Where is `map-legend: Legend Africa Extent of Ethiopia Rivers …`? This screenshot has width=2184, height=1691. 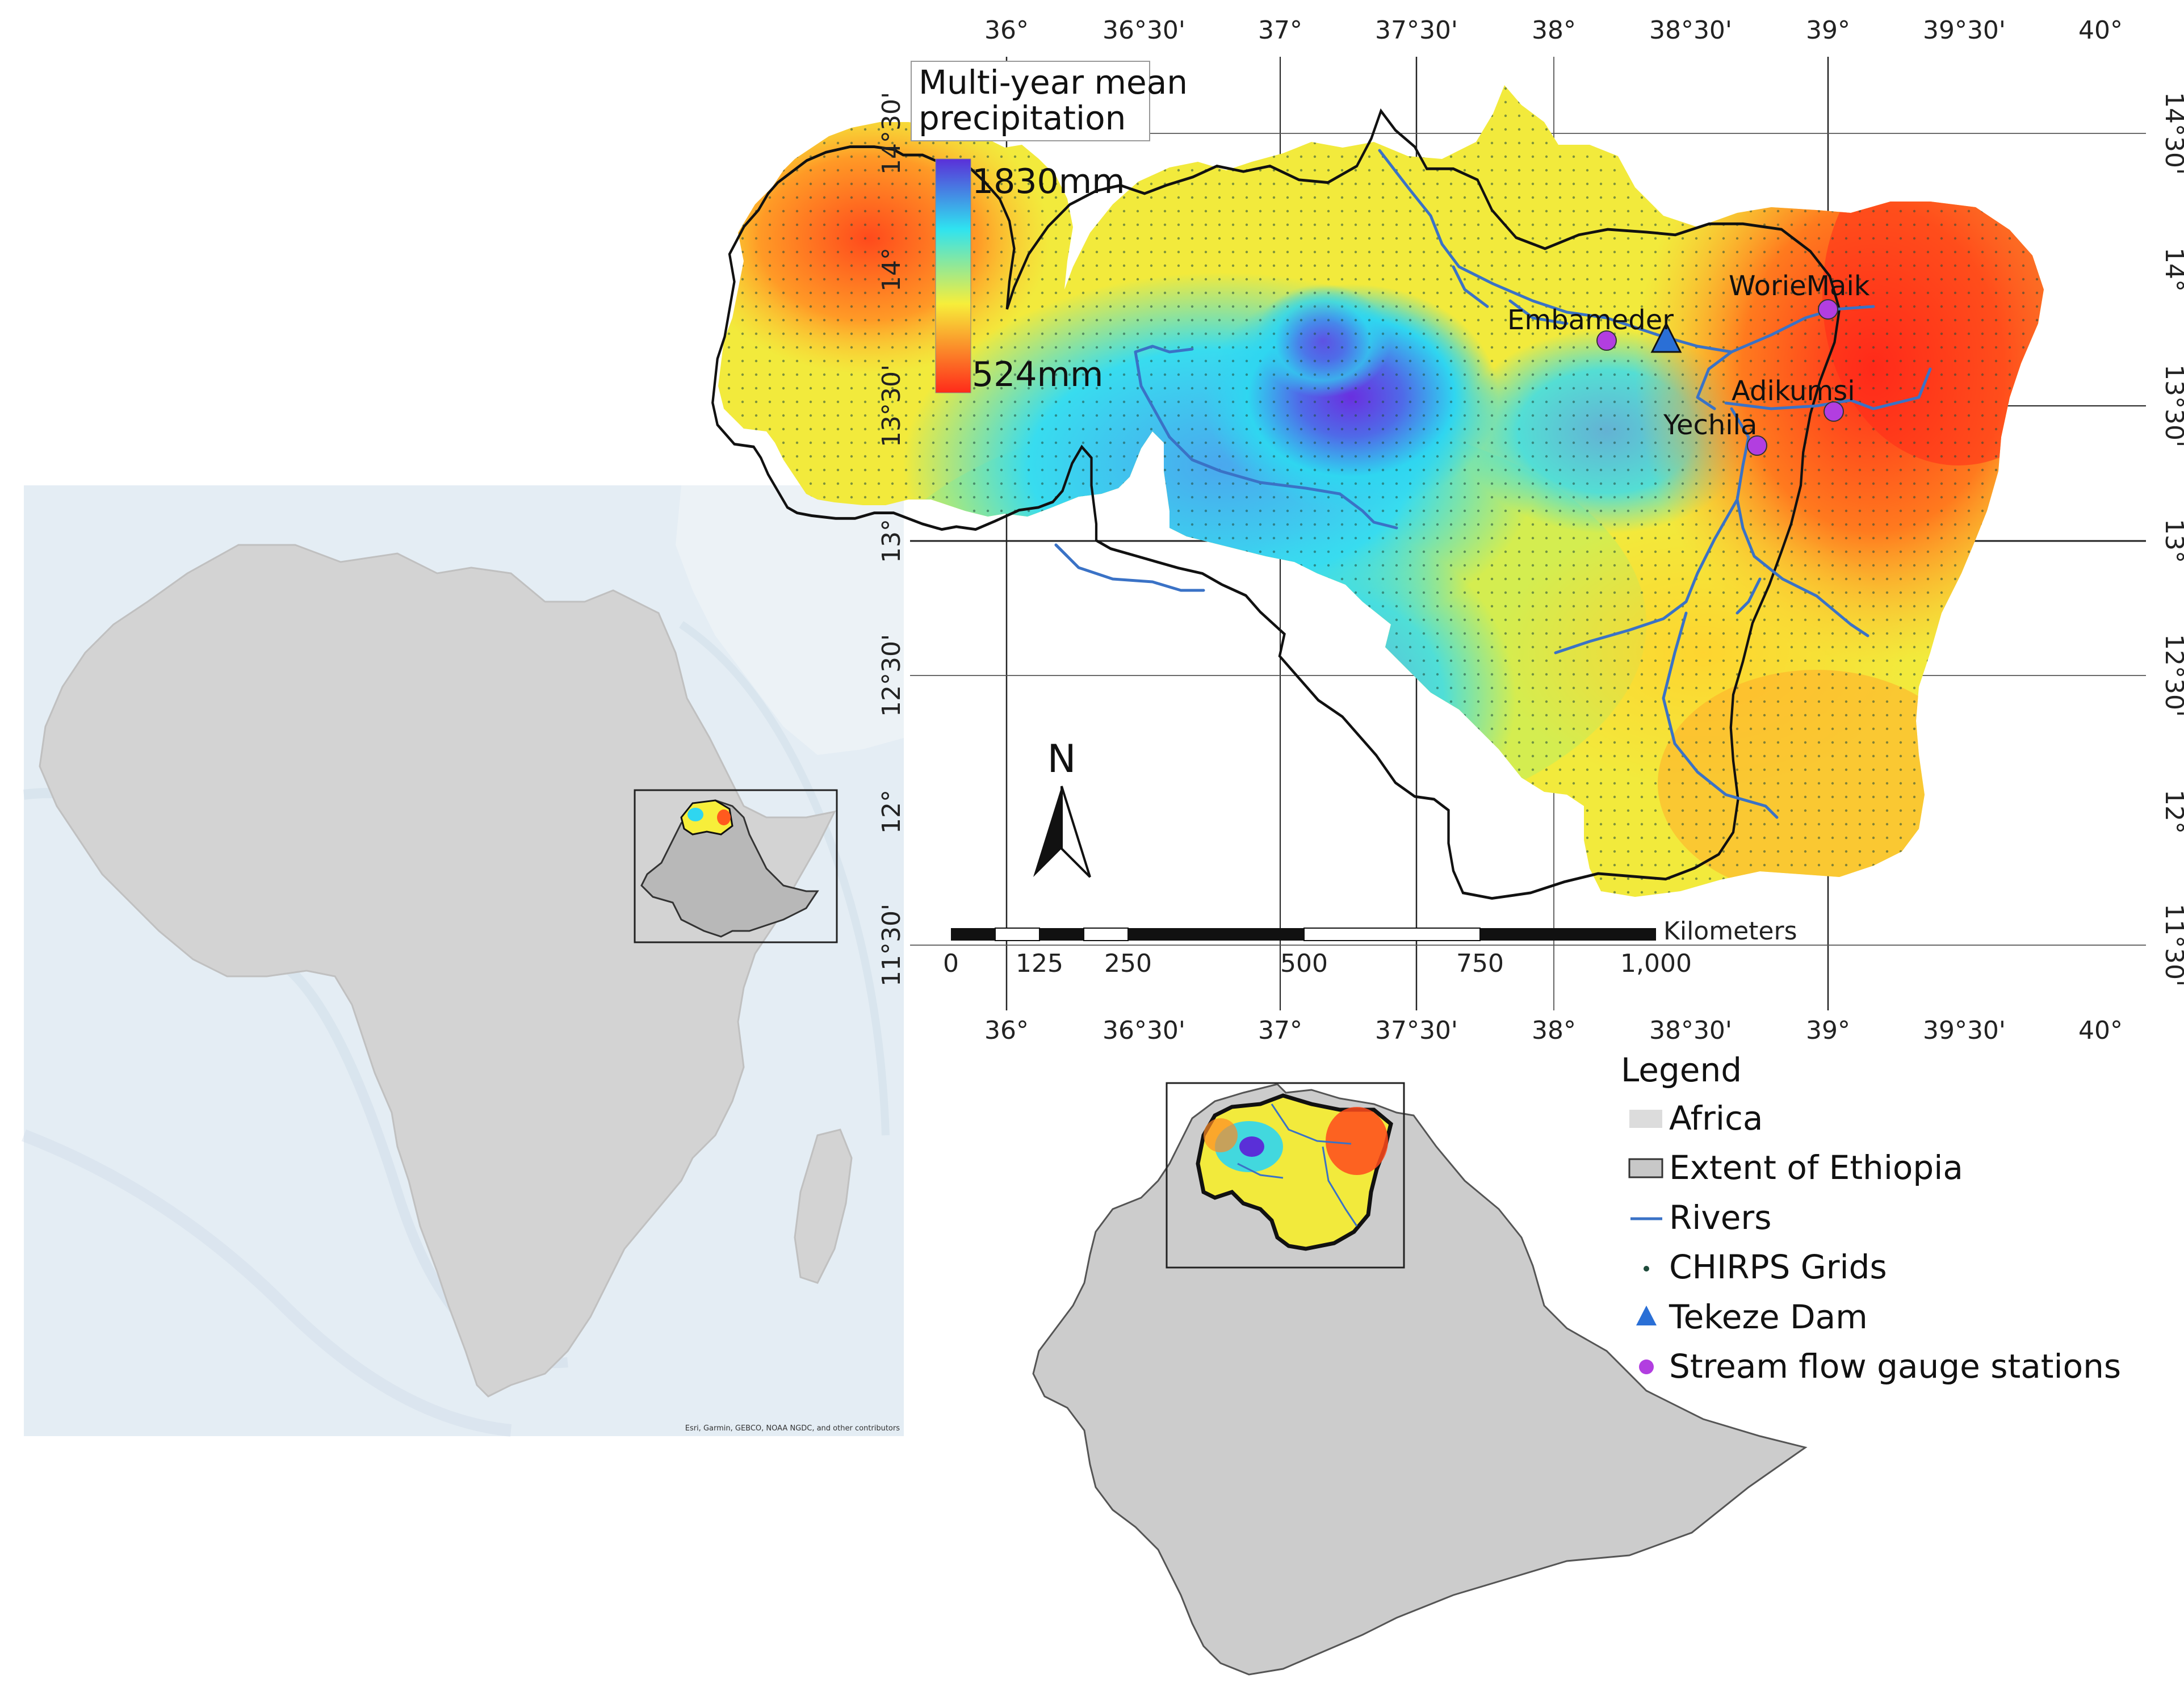
map-legend: Legend Africa Extent of Ethiopia Rivers … is located at coordinates (1871, 1218).